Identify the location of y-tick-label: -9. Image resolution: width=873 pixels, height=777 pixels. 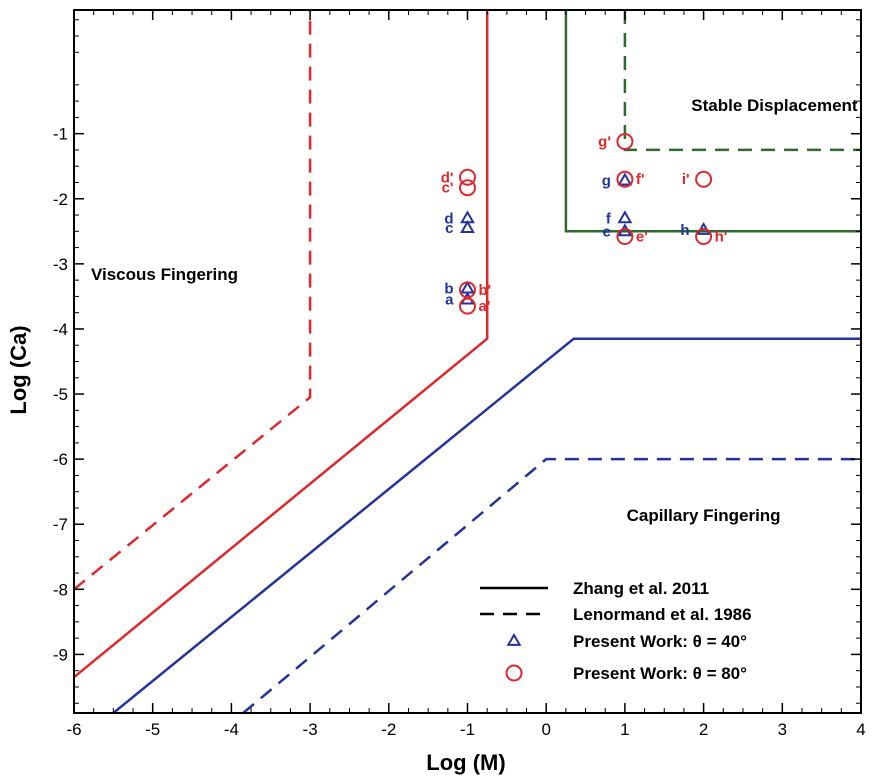
(60, 654).